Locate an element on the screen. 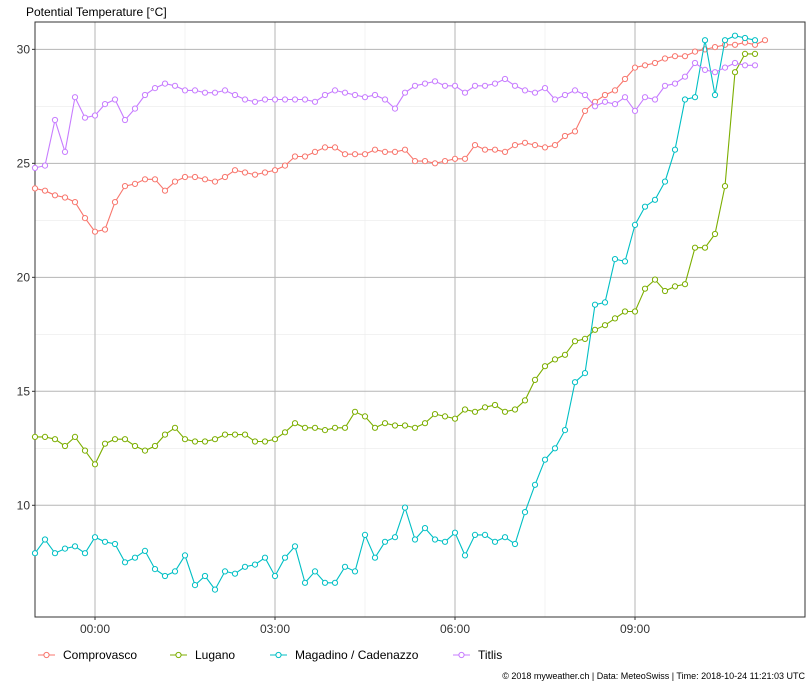 Image resolution: width=812 pixels, height=684 pixels. legend-label: Lugano is located at coordinates (215, 655).